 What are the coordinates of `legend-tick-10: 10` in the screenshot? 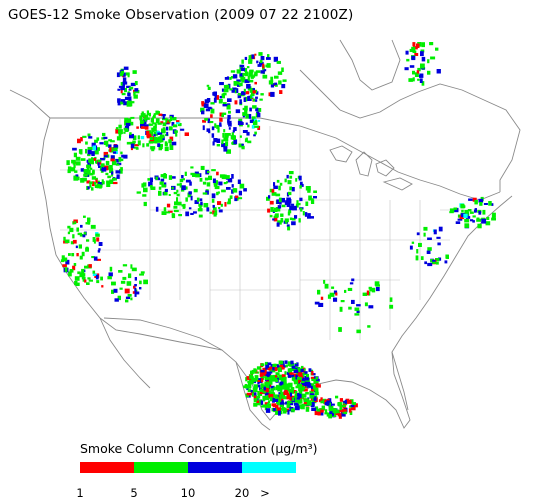 It's located at (188, 493).